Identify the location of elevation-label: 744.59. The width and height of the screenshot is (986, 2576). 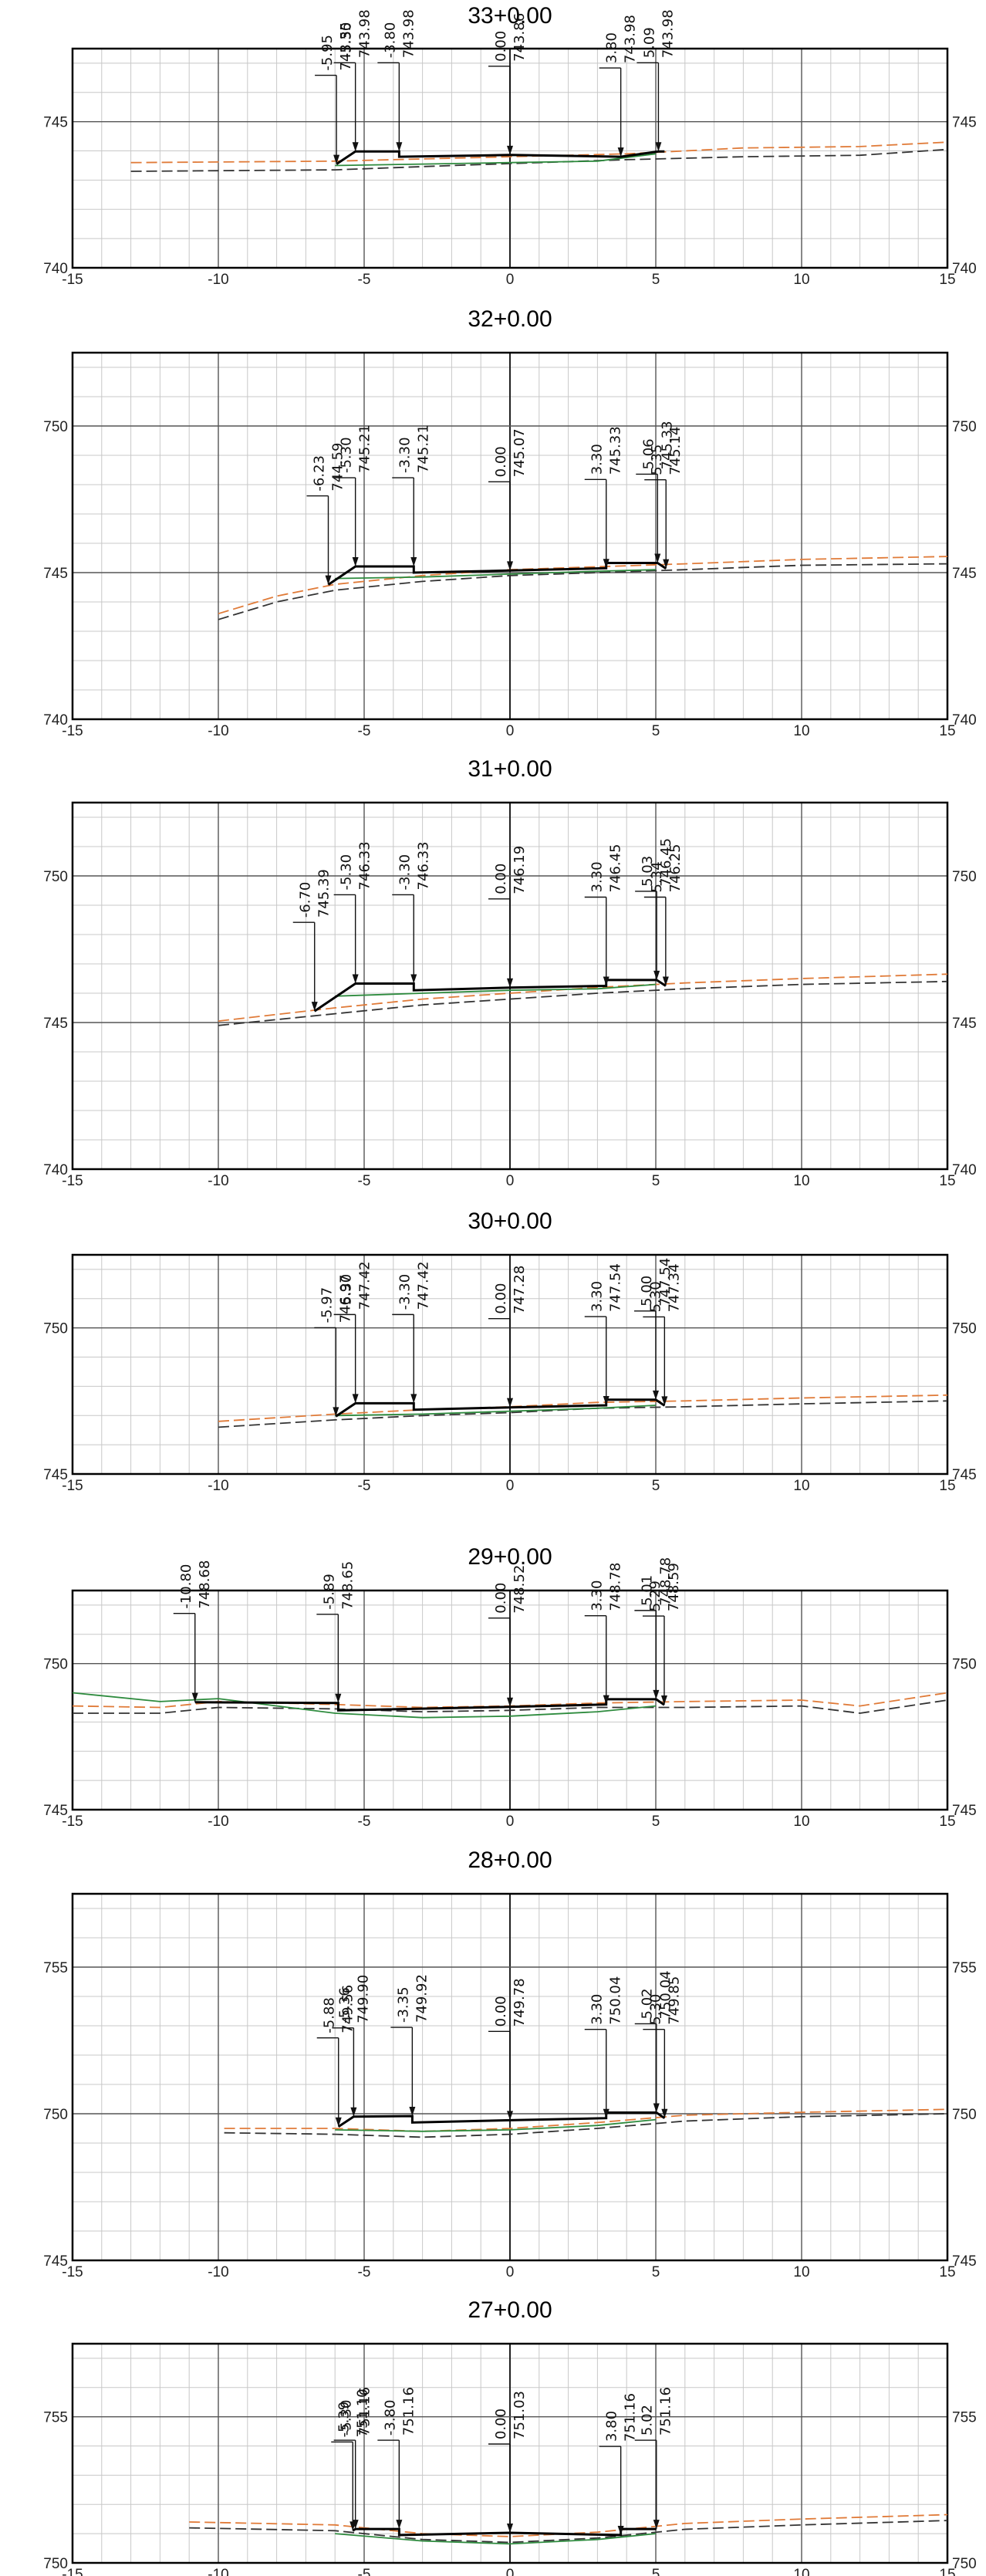
(338, 467).